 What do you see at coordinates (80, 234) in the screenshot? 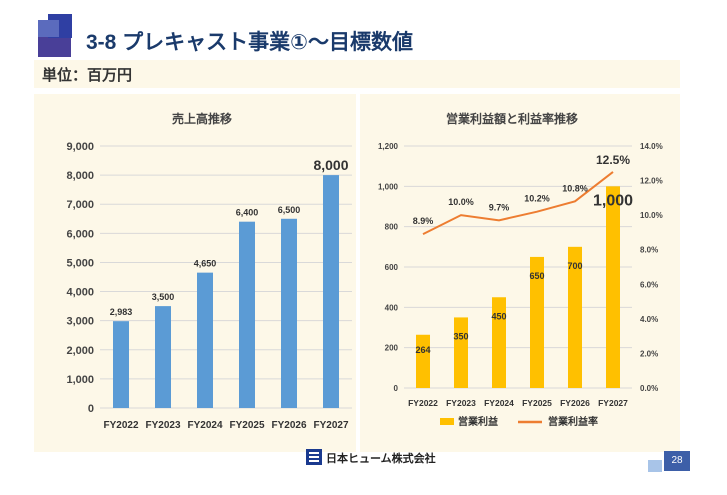
I see `y-tick-label: 6,000` at bounding box center [80, 234].